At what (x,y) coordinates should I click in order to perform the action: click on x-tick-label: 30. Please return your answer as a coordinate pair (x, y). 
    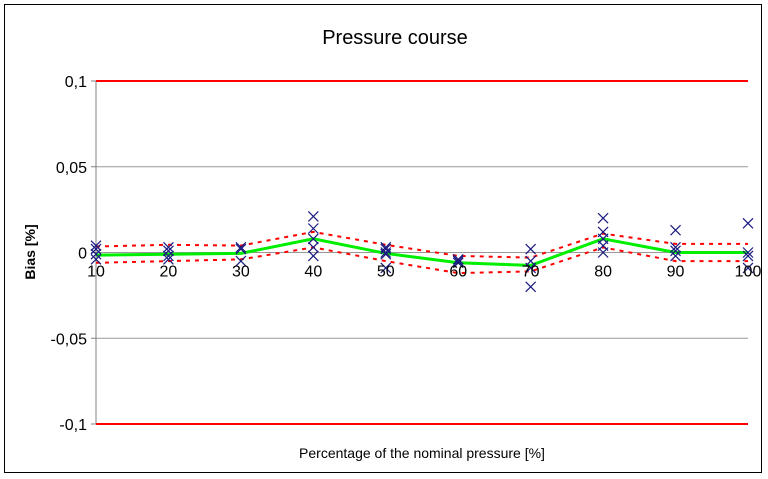
    Looking at the image, I should click on (241, 272).